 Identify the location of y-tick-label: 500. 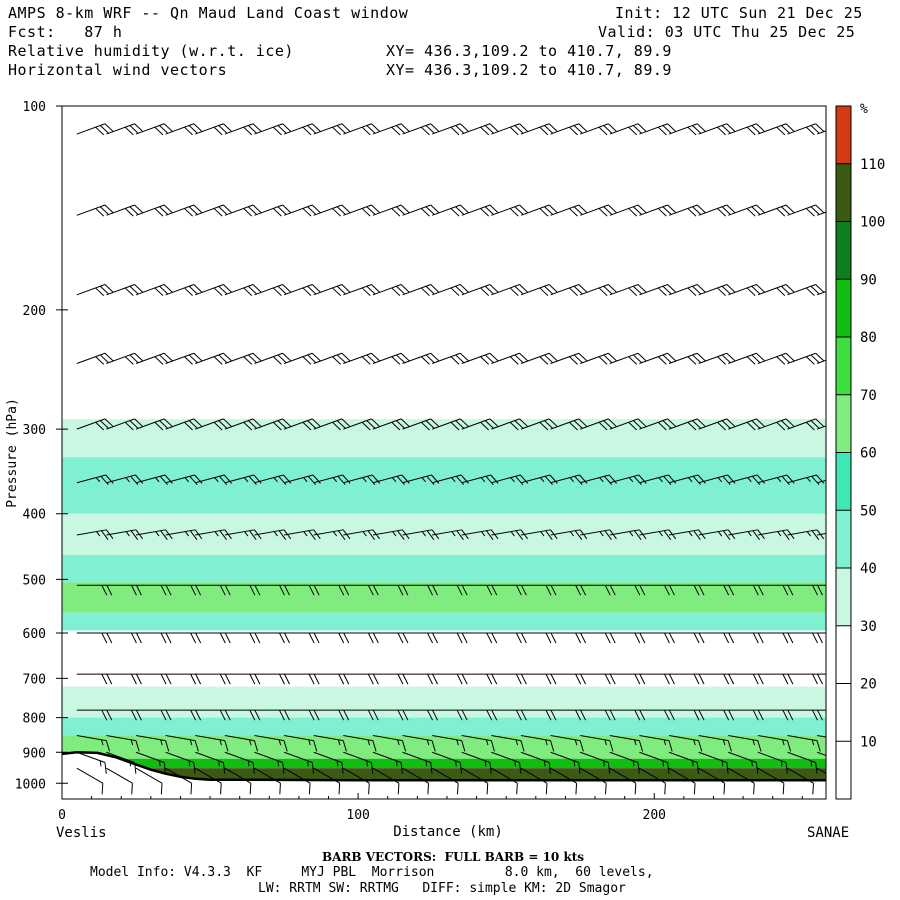
(34, 580).